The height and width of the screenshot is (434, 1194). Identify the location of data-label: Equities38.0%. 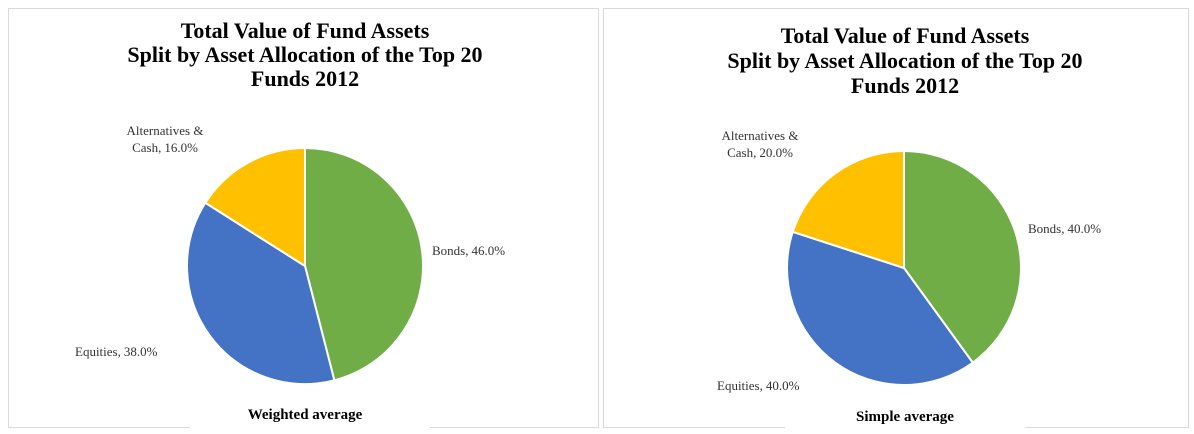
(116, 351).